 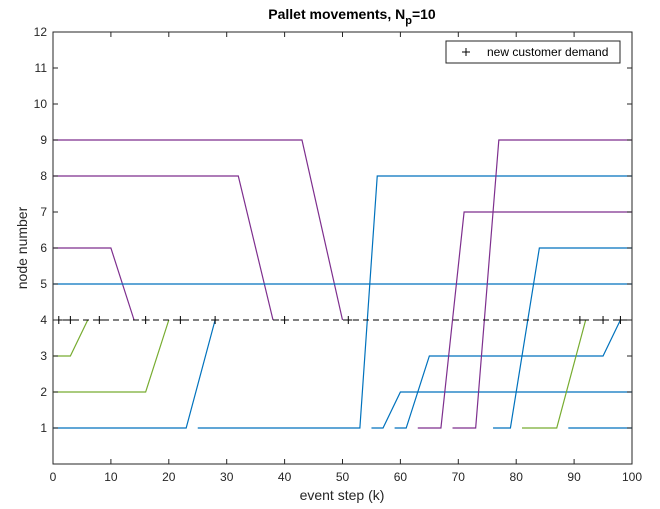 I want to click on y-tick-label: 2, so click(x=43, y=392).